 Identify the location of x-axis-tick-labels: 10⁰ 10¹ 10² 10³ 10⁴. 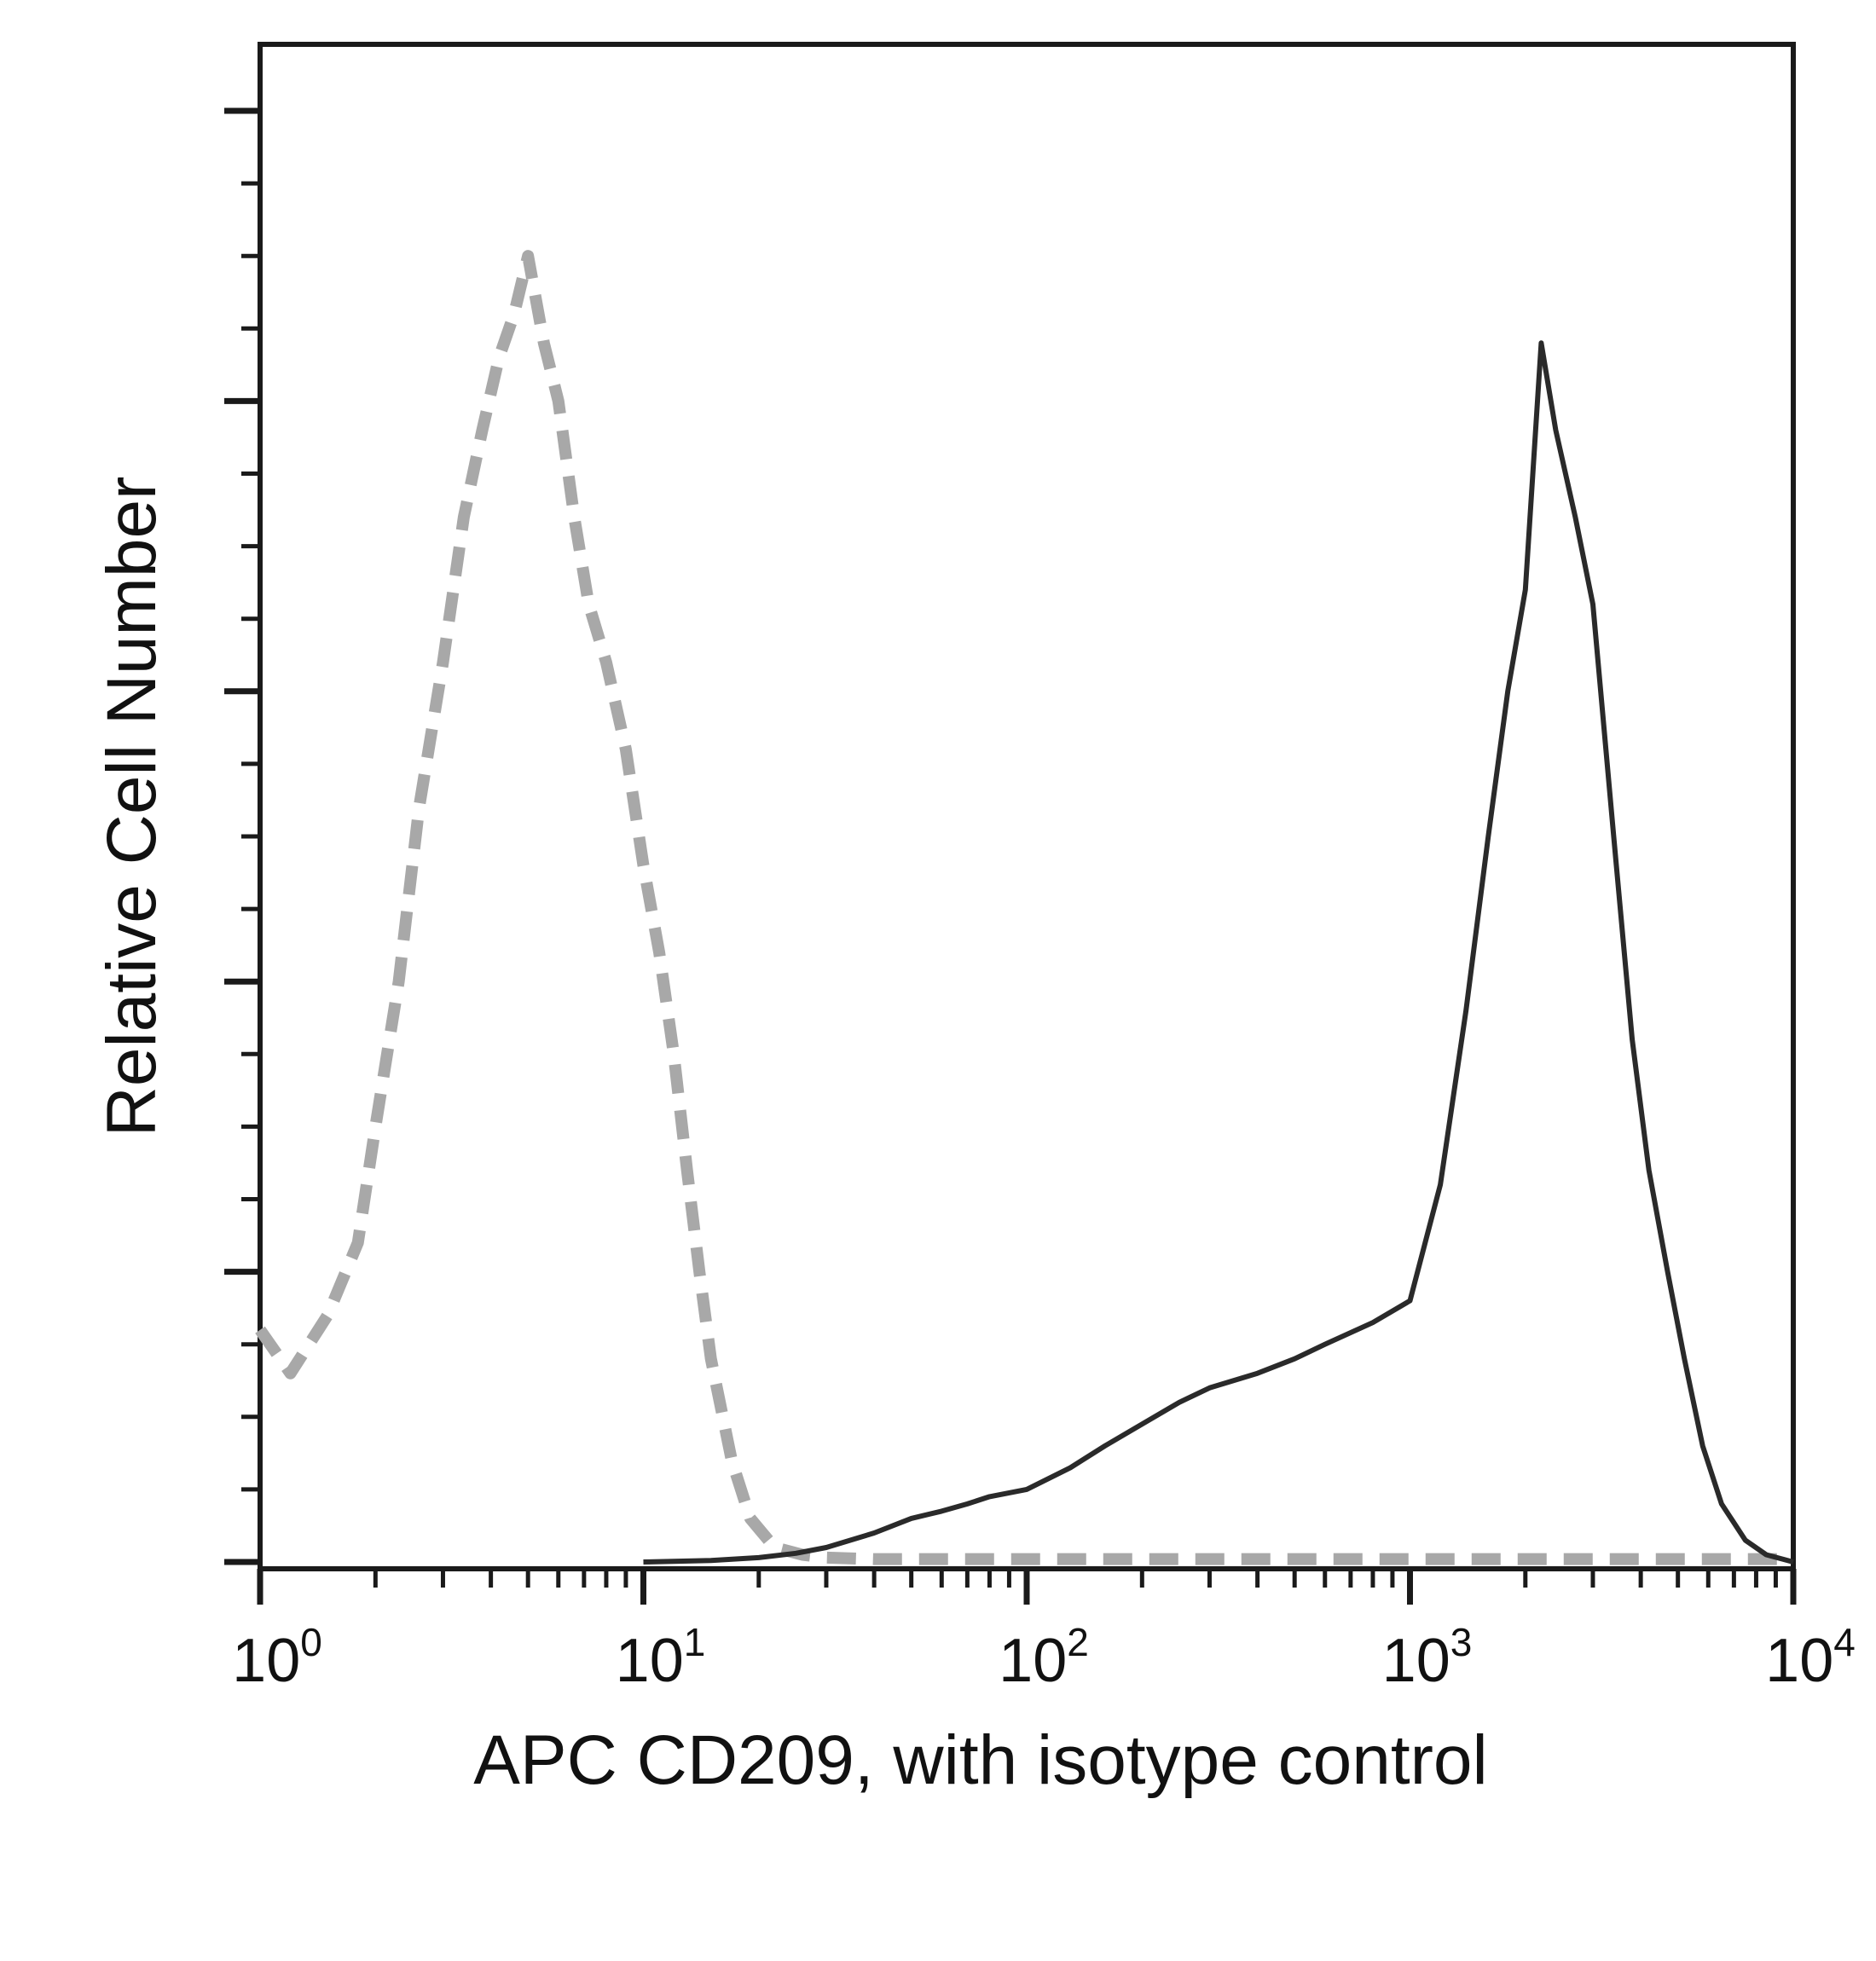
(1044, 1657).